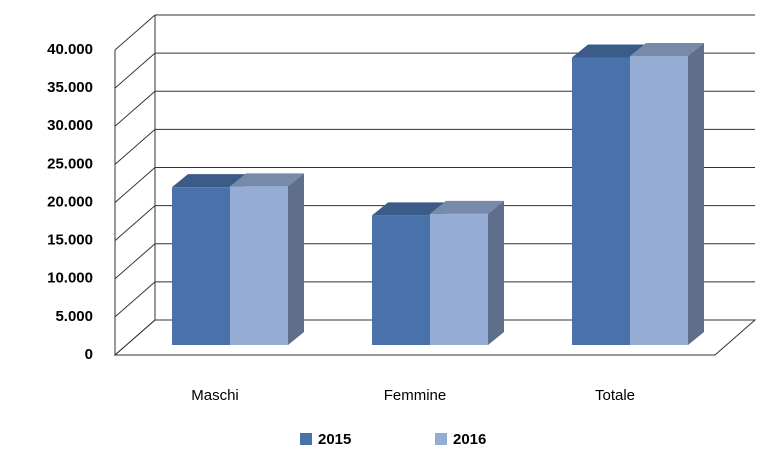 This screenshot has width=764, height=451. I want to click on y-tick-label: 15.000, so click(70, 240).